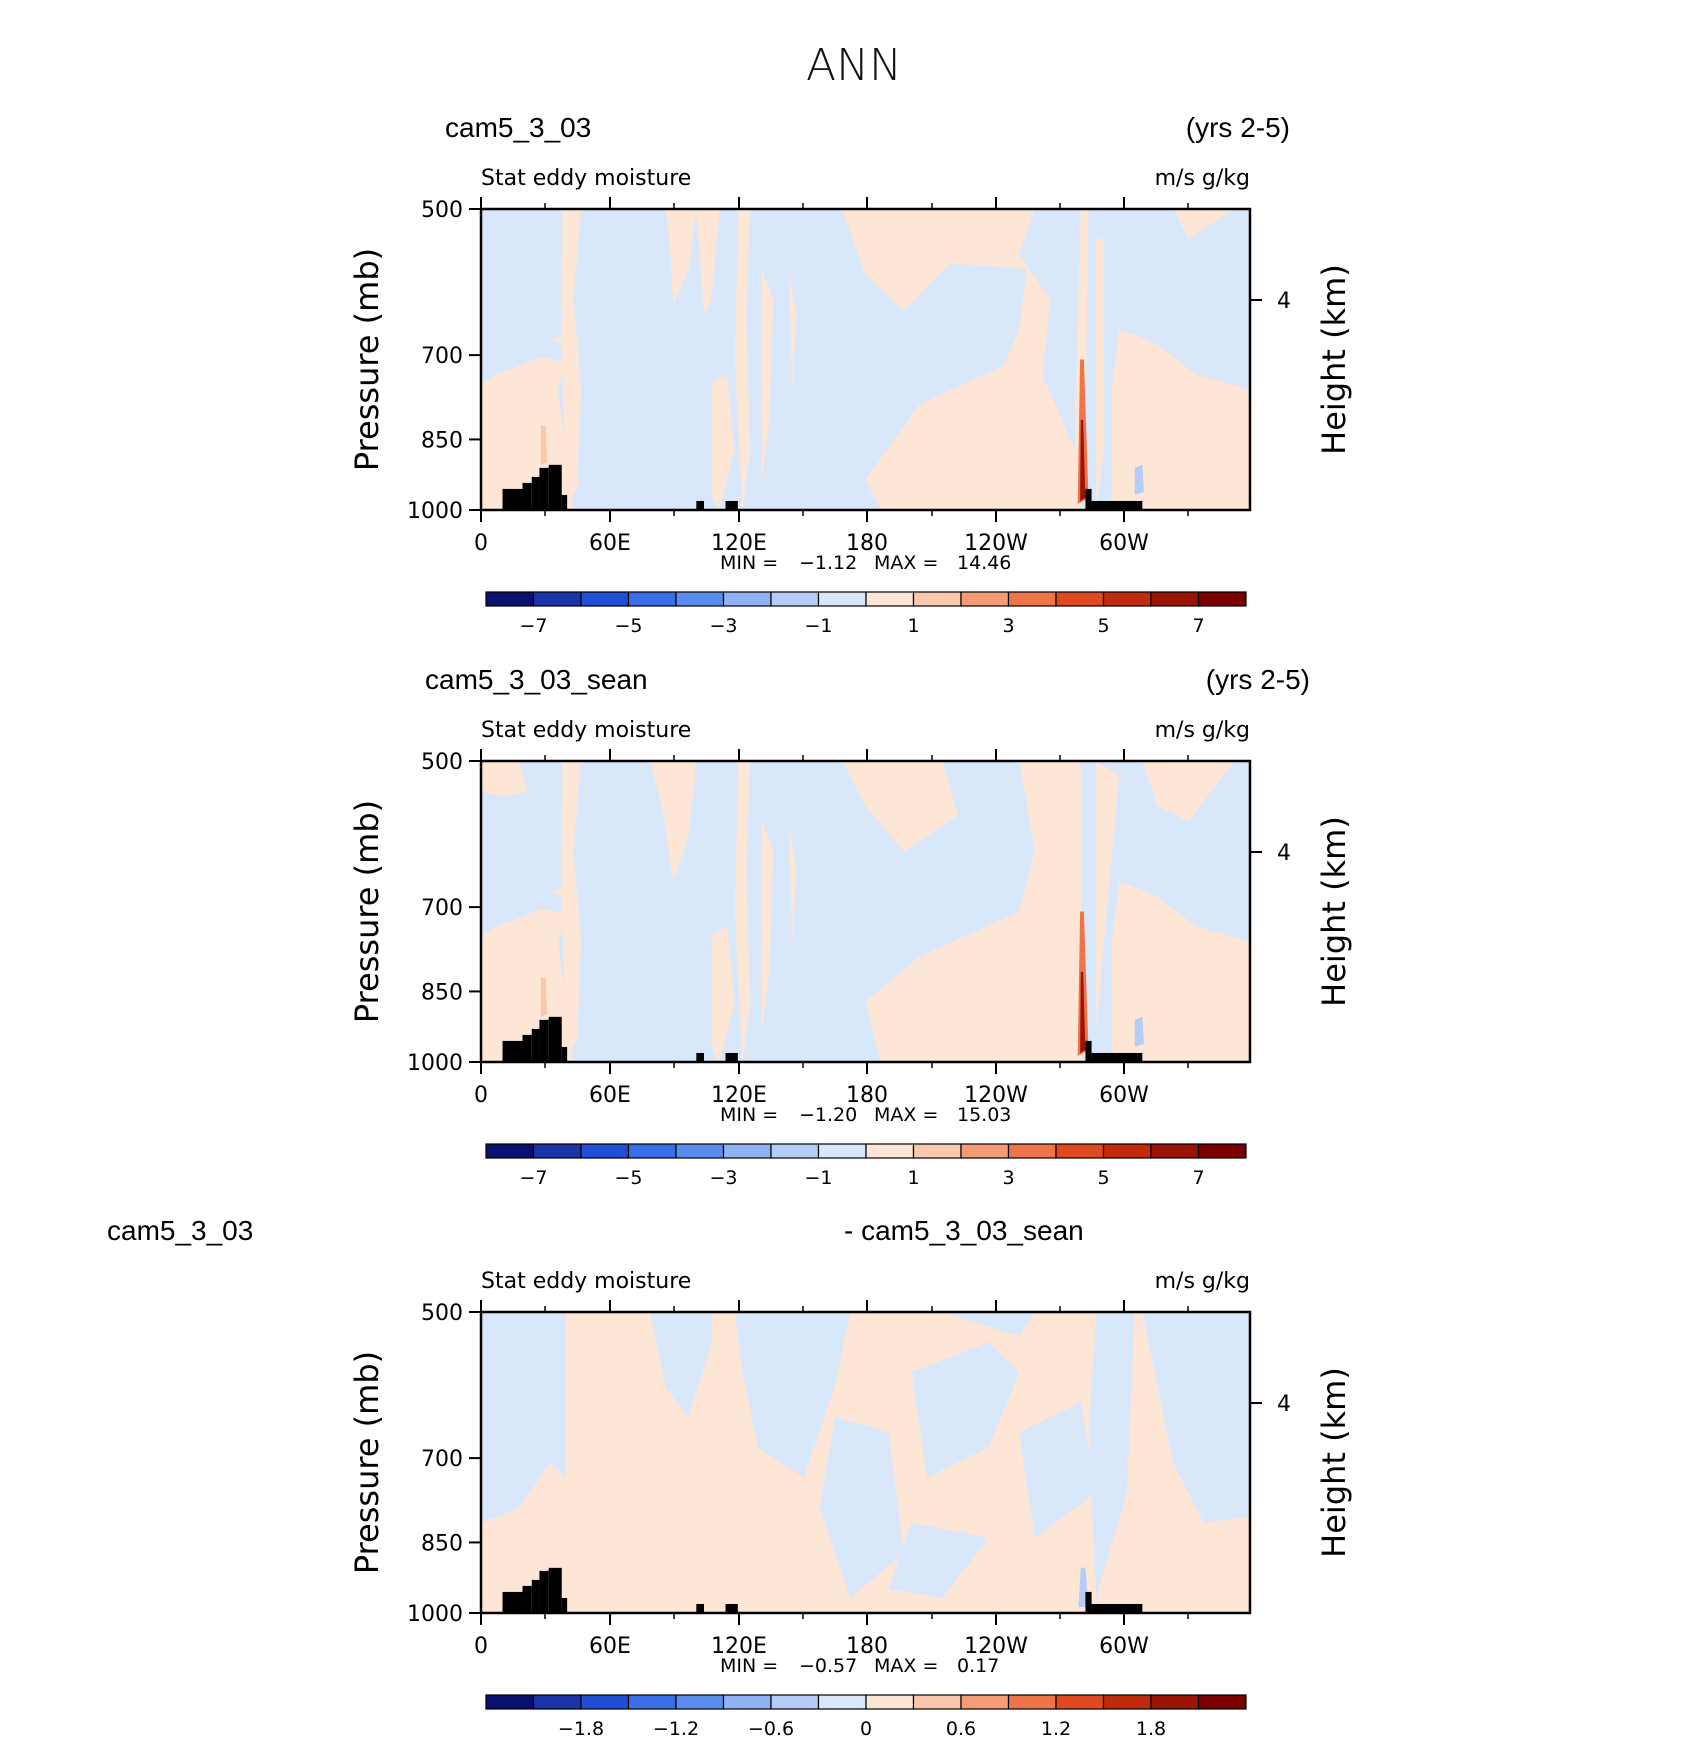 The image size is (1708, 1741). Describe the element at coordinates (1198, 1178) in the screenshot. I see `colorbar-label: 7` at that location.